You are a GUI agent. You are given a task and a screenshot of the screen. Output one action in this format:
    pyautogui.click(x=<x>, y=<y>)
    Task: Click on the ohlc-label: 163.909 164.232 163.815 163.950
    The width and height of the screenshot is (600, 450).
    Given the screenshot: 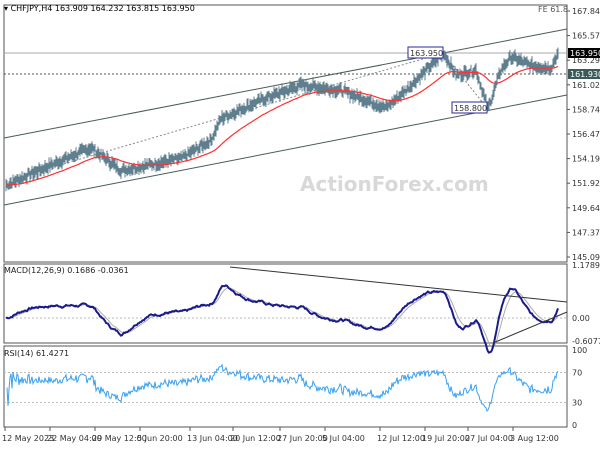 What is the action you would take?
    pyautogui.click(x=124, y=8)
    